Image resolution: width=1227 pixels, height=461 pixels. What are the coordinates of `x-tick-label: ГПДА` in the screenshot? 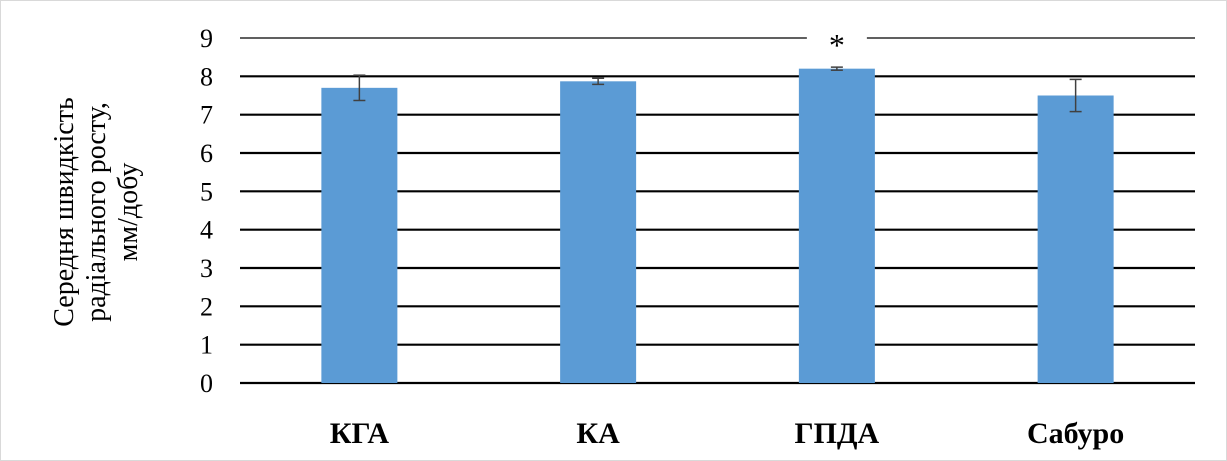 It's located at (837, 433).